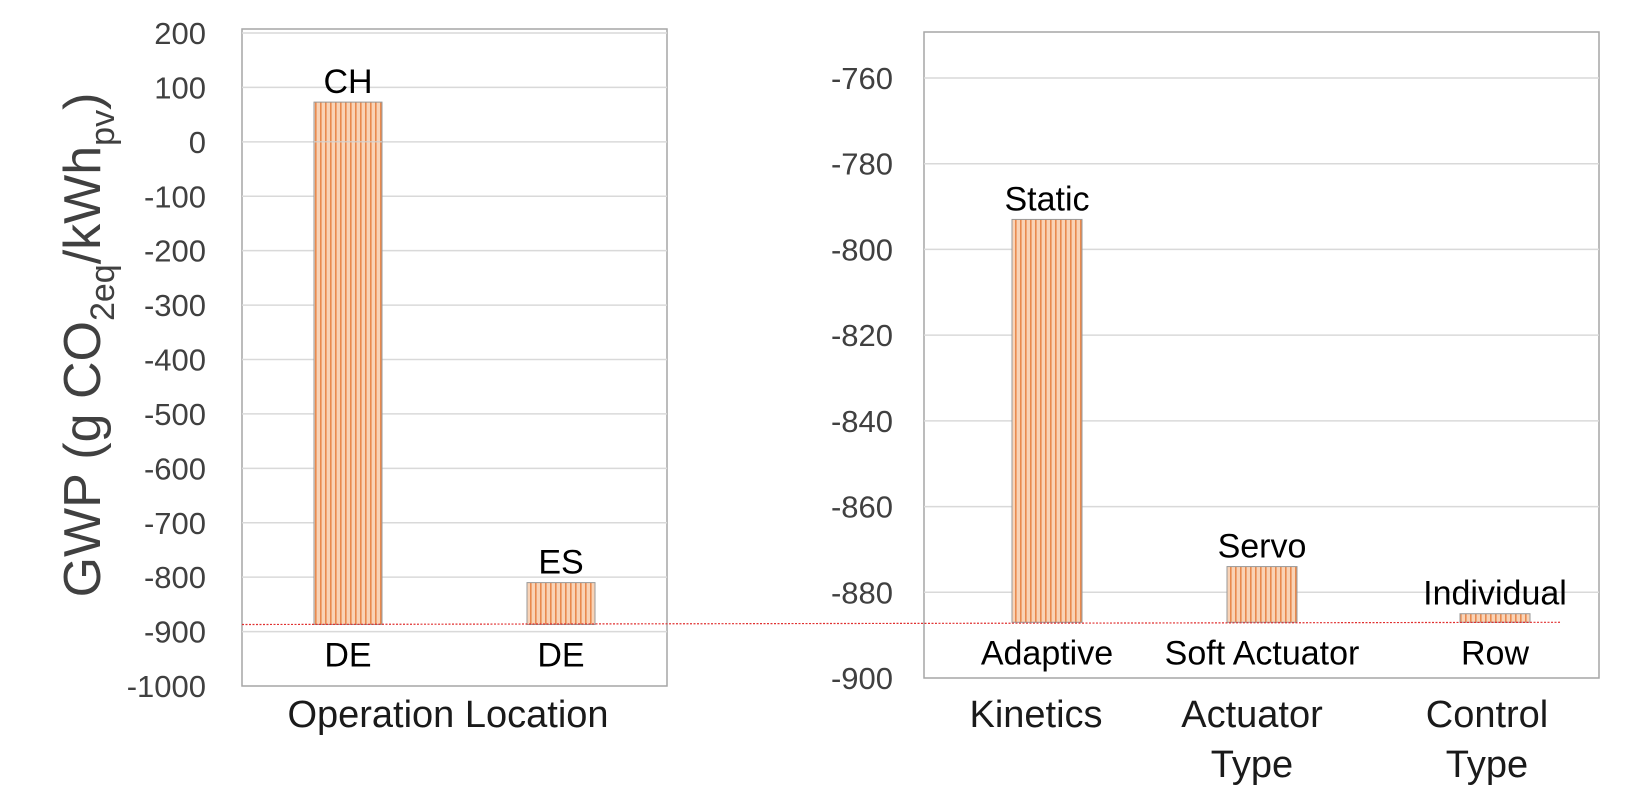 This screenshot has height=800, width=1630. I want to click on group-title-line: Control, so click(1487, 715).